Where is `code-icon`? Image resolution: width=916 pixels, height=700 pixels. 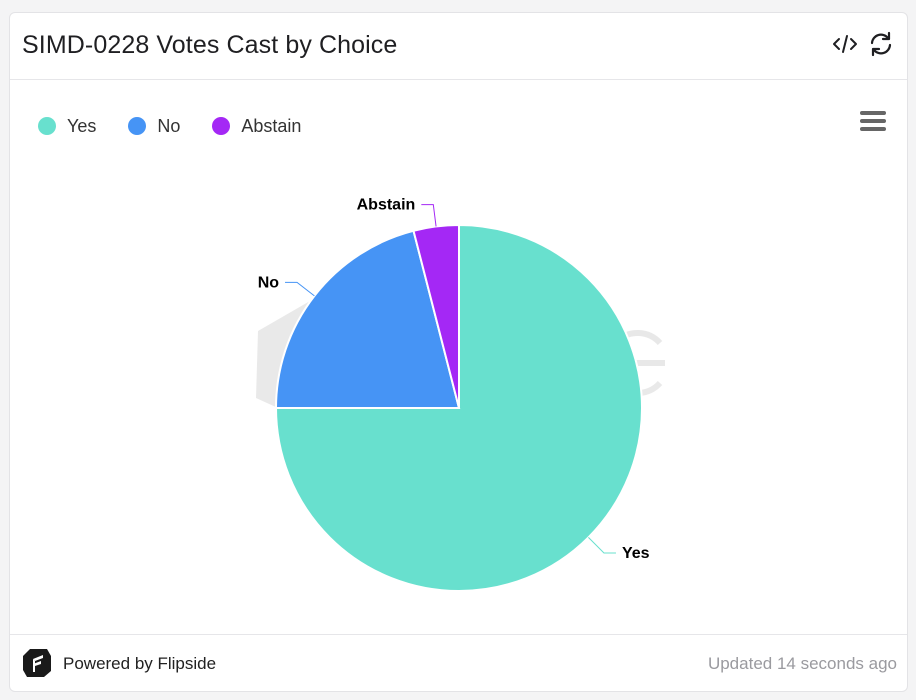 code-icon is located at coordinates (845, 44).